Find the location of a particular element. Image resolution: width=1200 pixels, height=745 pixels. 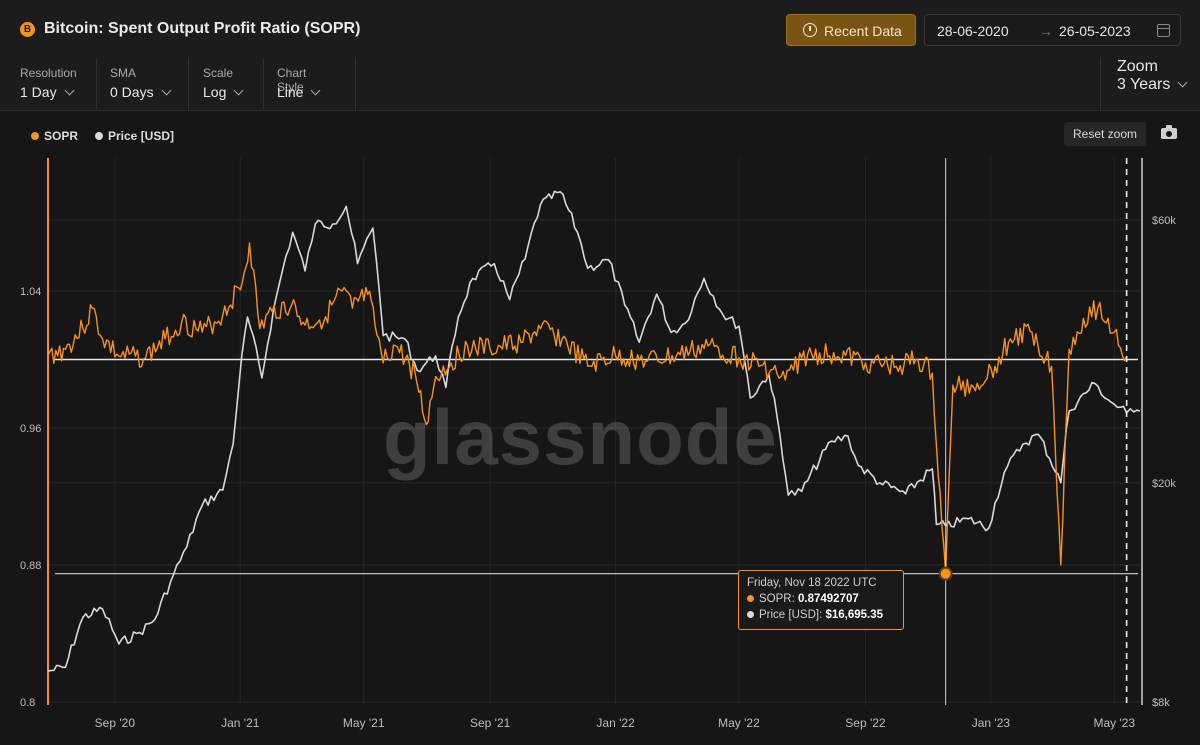

clock-icon is located at coordinates (810, 30).